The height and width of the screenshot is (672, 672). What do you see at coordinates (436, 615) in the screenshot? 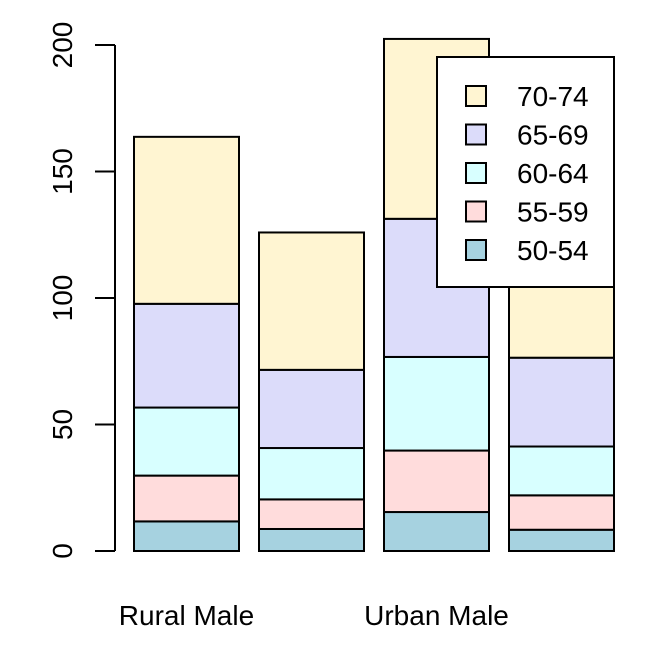
I see `x-category-label: Urban Male` at bounding box center [436, 615].